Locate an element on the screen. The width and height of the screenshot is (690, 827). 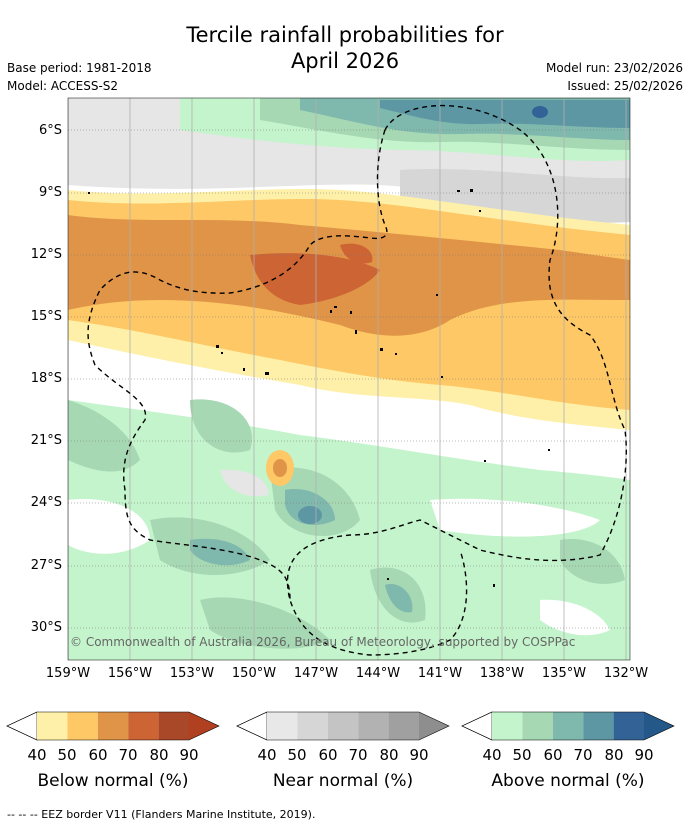
lat-label: 15°S is located at coordinates (46, 316).